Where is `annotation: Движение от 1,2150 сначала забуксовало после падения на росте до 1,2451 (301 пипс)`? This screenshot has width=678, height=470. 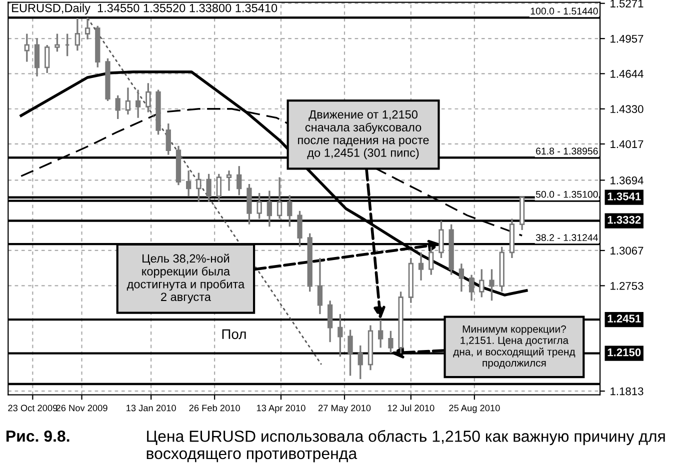
annotation: Движение от 1,2150 сначала забуксовало после падения на росте до 1,2451 (301 пипс) is located at coordinates (363, 135).